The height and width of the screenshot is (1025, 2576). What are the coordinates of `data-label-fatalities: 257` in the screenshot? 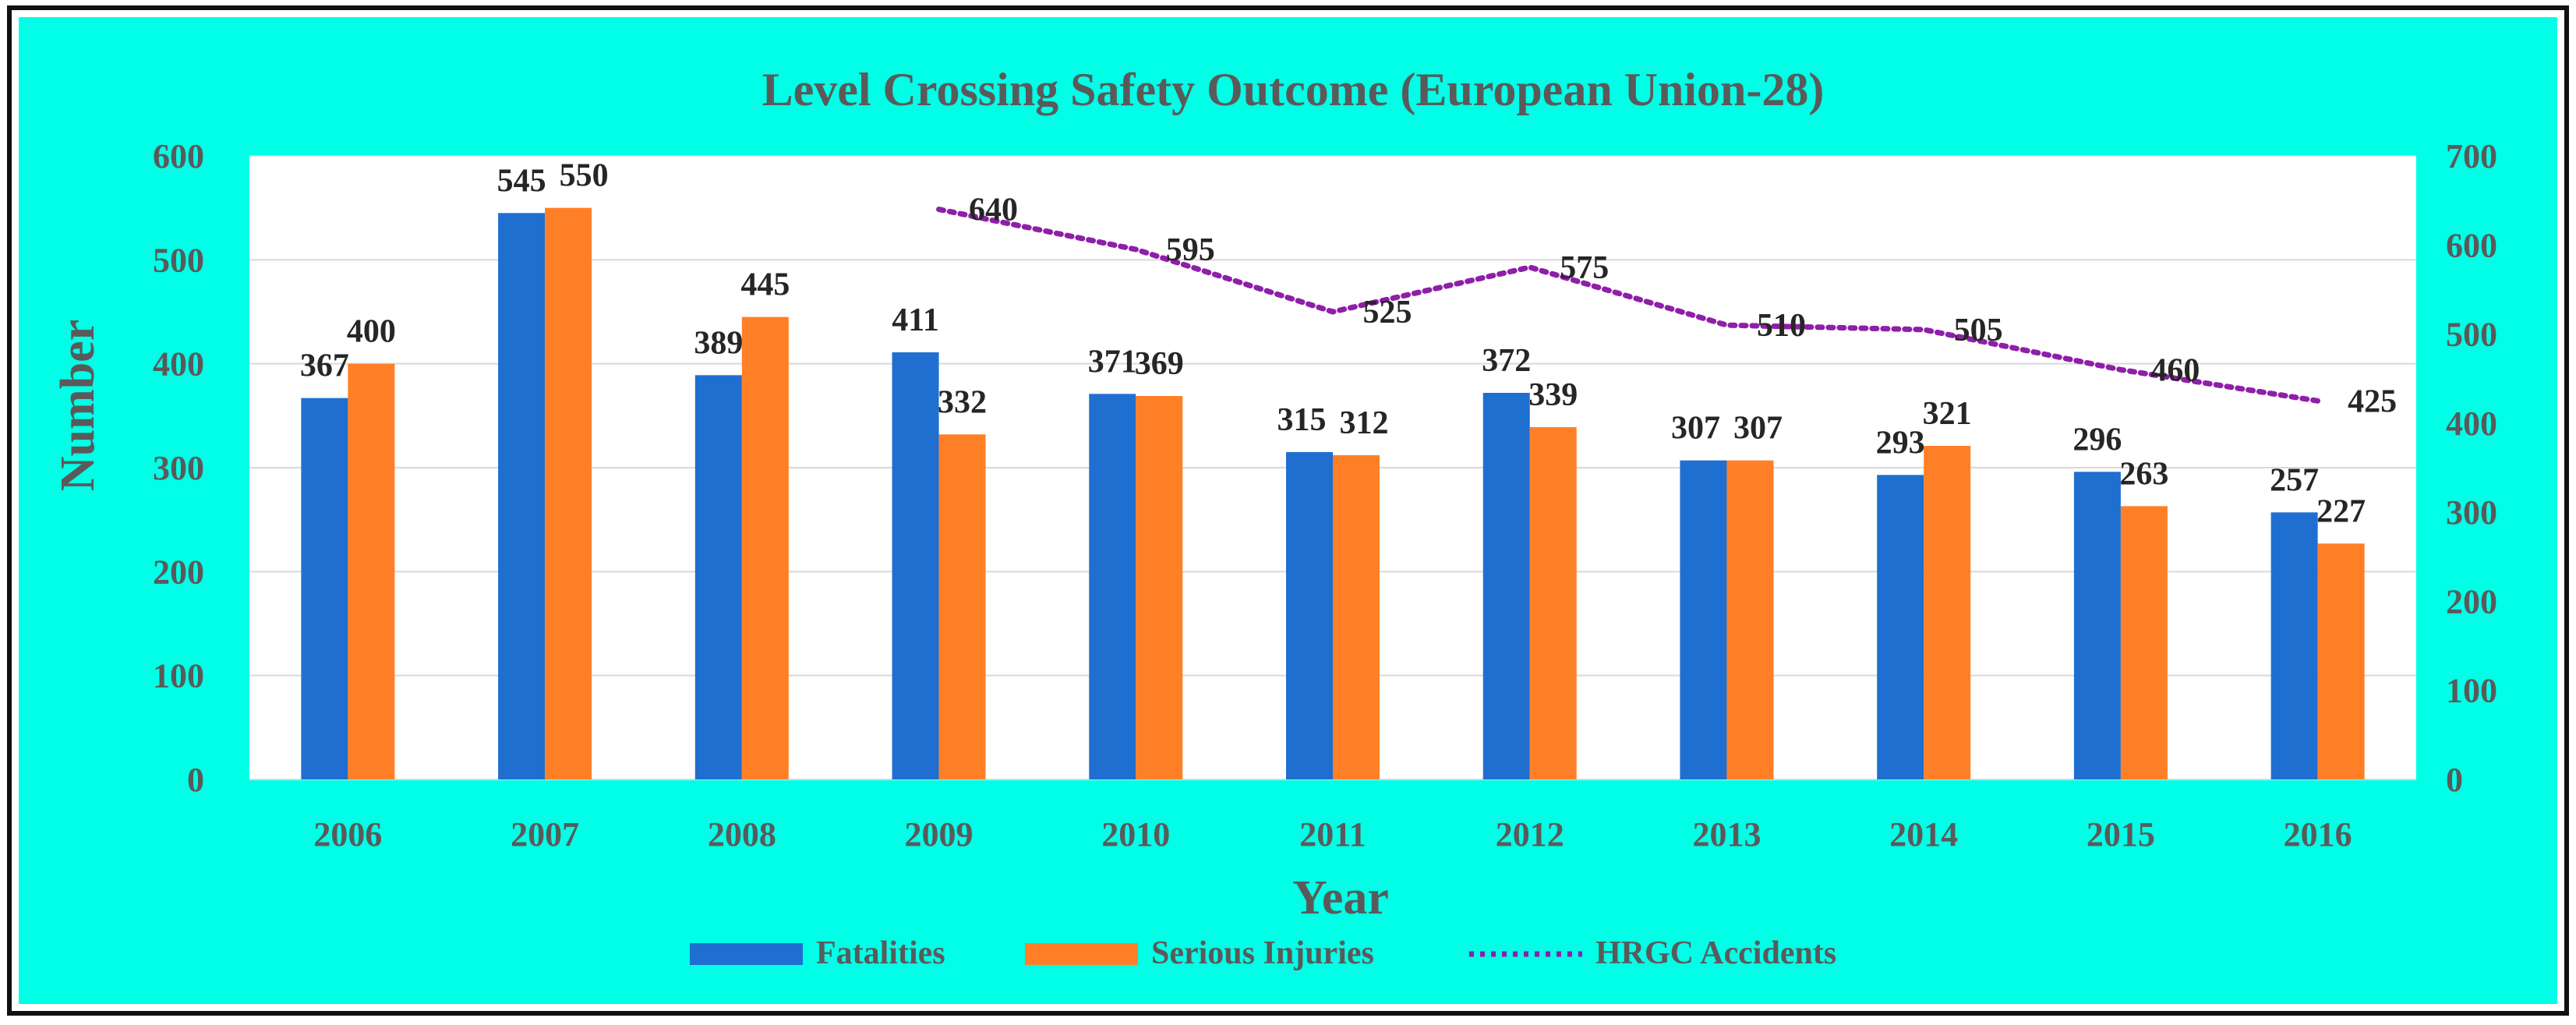 It's located at (2294, 480).